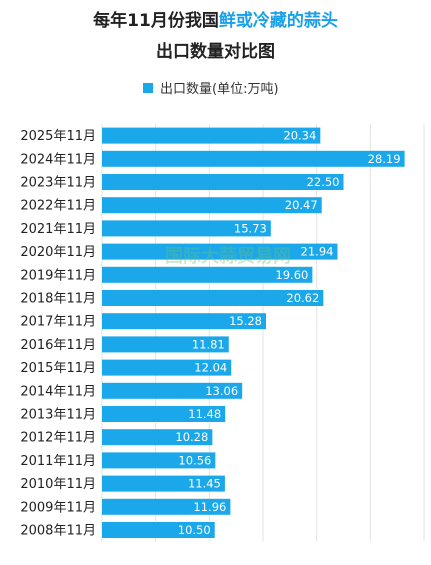 The image size is (431, 565). I want to click on chart-title-prefix: 每年11月份我国, so click(156, 20).